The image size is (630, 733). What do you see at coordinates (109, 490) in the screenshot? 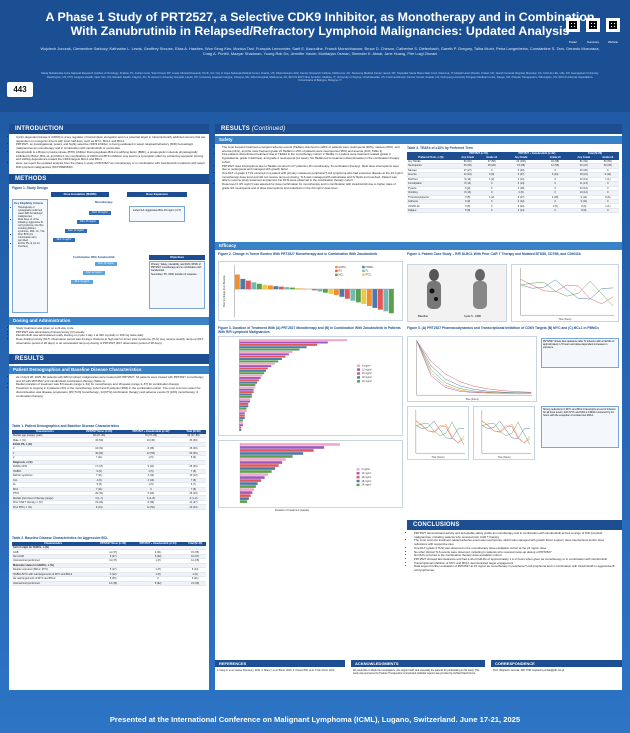
I see `table-row: MCL 7 (11) 0 7 (8)` at bounding box center [109, 490].